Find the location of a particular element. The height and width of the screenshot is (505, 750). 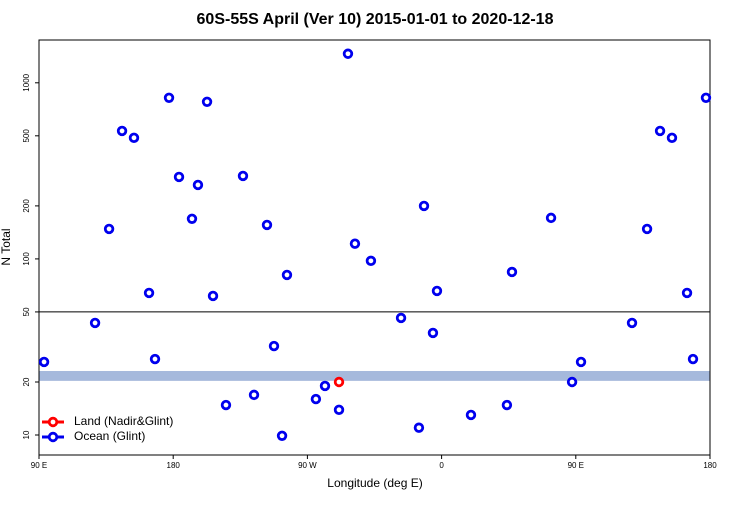

y-axis-label: N Total is located at coordinates (6, 246).